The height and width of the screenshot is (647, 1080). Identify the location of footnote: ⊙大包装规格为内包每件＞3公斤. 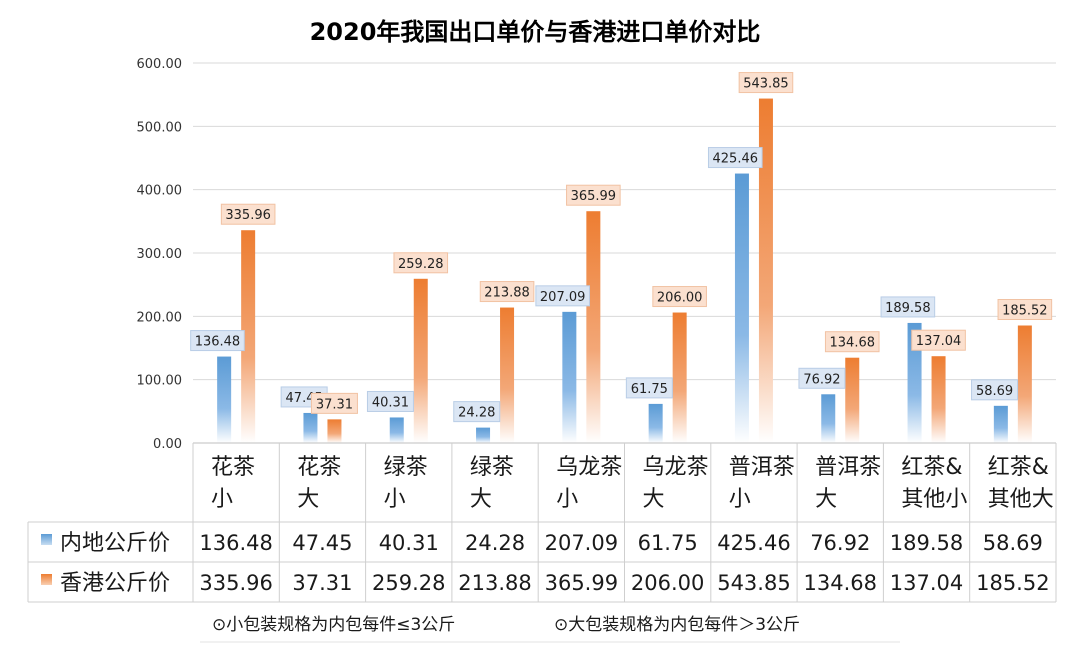
(677, 625).